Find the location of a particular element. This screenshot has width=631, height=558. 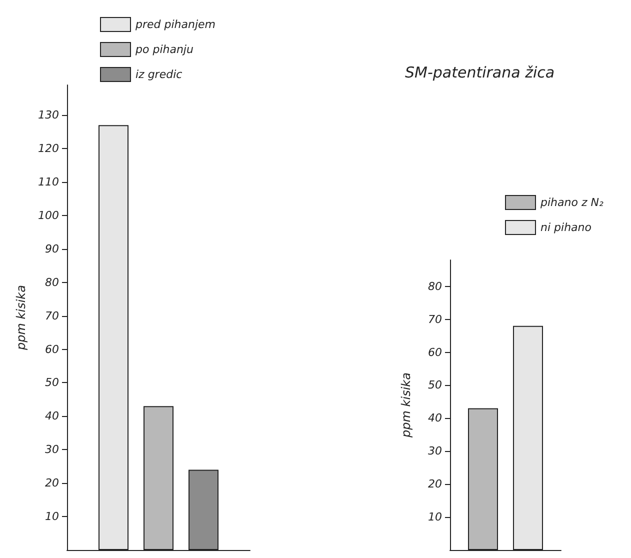

legend-label: pihano z N₂ is located at coordinates (572, 202).